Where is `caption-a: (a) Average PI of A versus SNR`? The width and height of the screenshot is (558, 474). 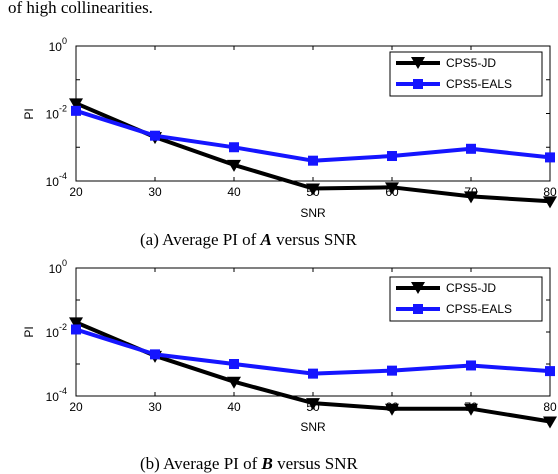
caption-a: (a) Average PI of A versus SNR is located at coordinates (249, 239).